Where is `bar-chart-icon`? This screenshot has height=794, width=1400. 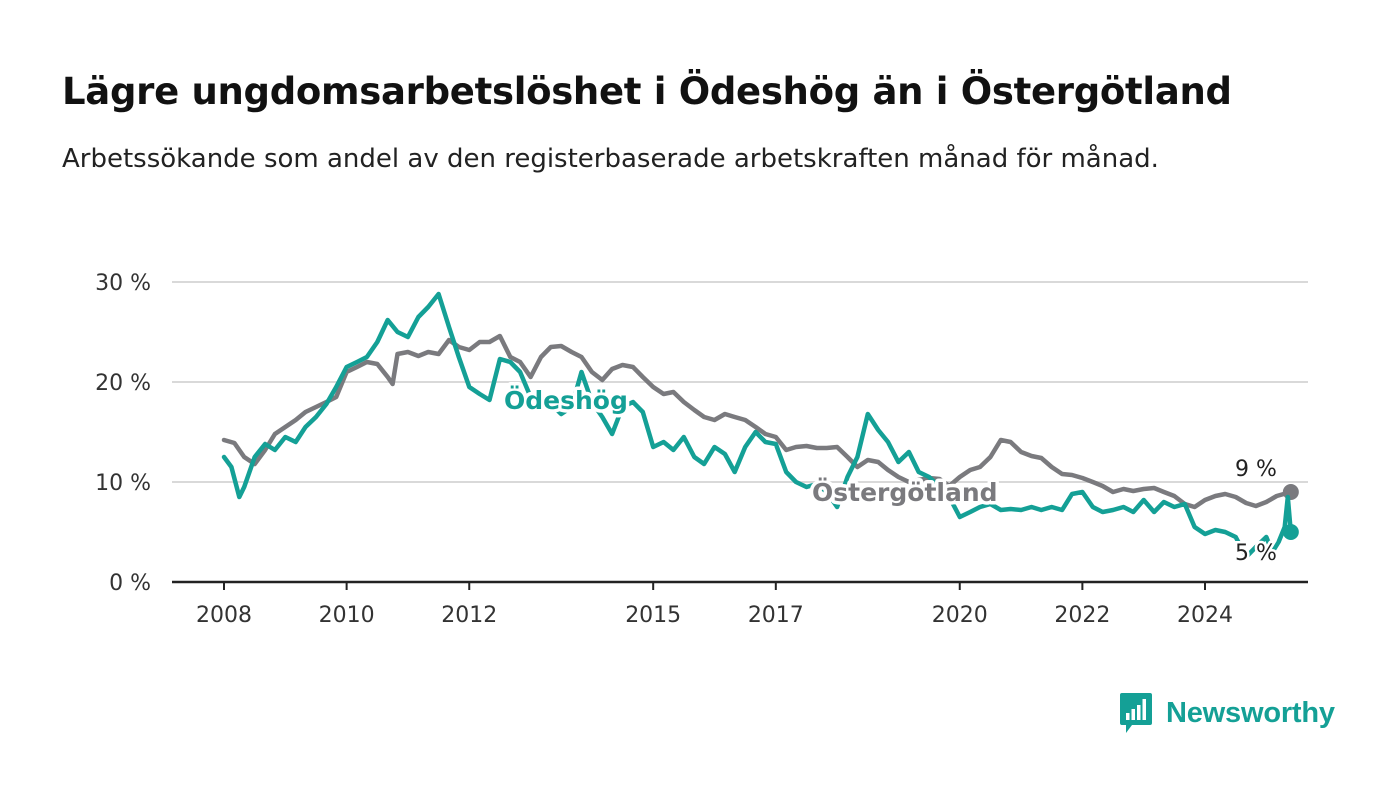
bar-chart-icon is located at coordinates (1136, 713).